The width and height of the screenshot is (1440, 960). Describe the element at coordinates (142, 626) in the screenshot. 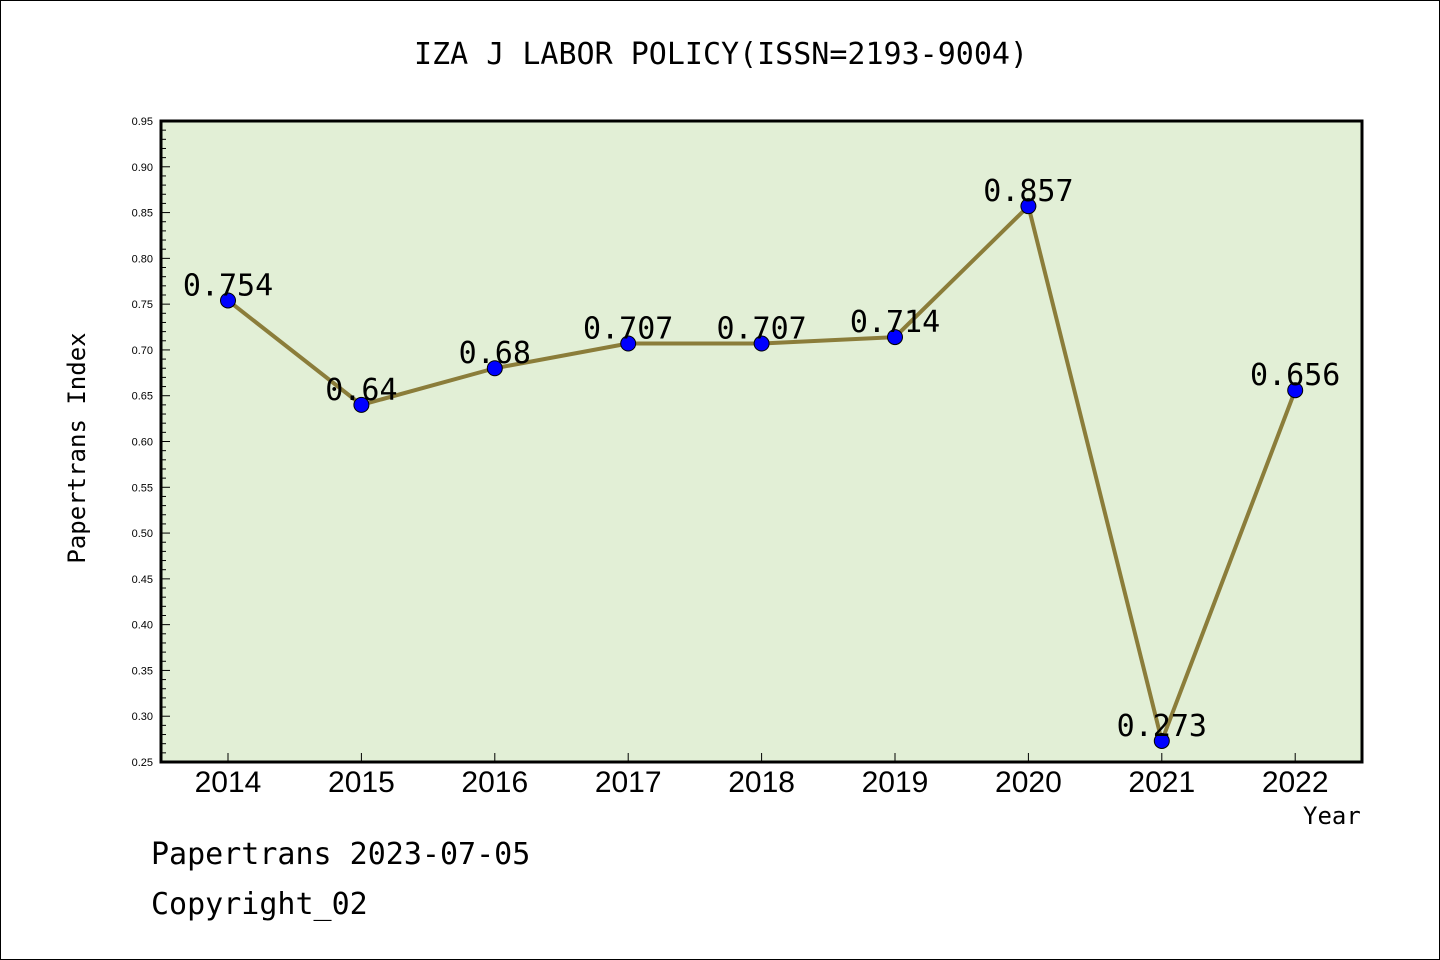

I see `y-tick-label: 0.40` at that location.